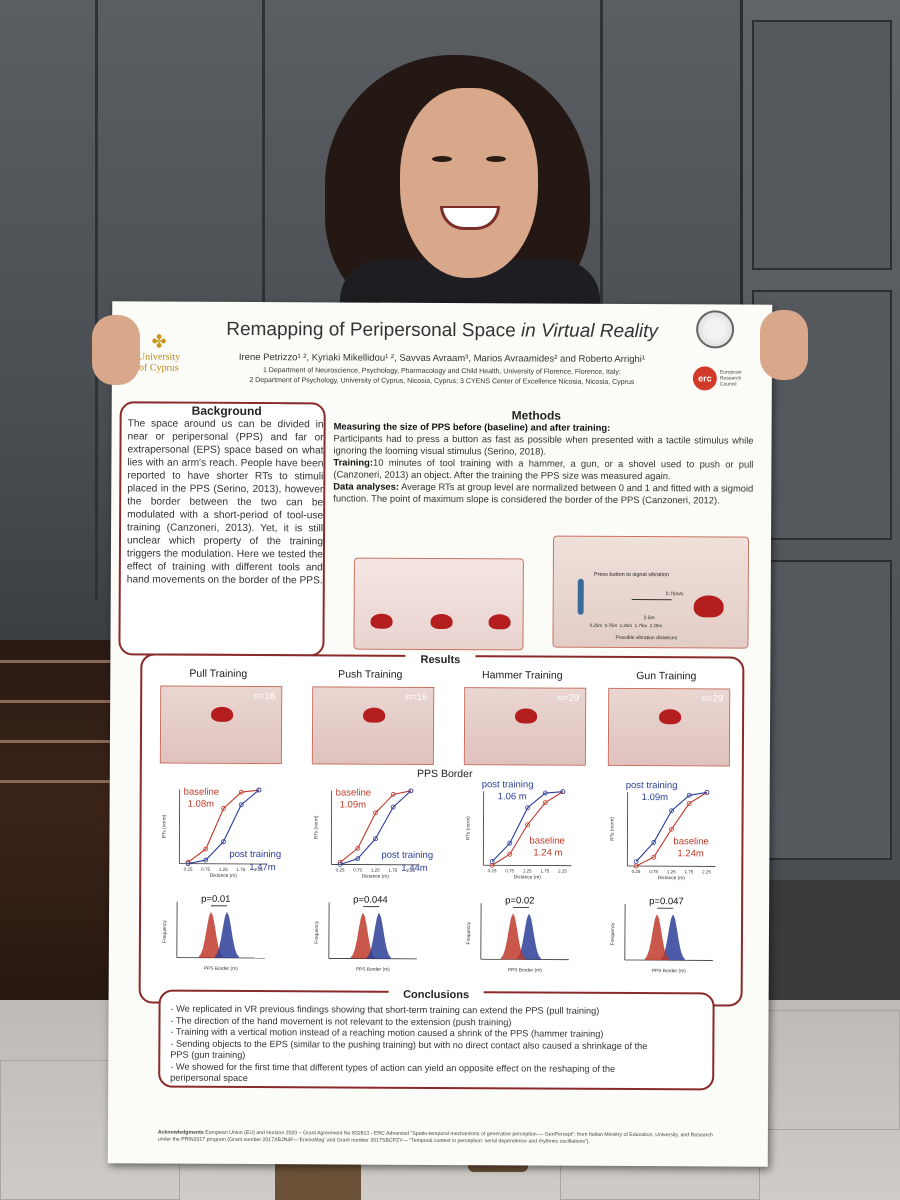 This screenshot has height=1200, width=900. Describe the element at coordinates (221, 725) in the screenshot. I see `training-image: n=16` at that location.